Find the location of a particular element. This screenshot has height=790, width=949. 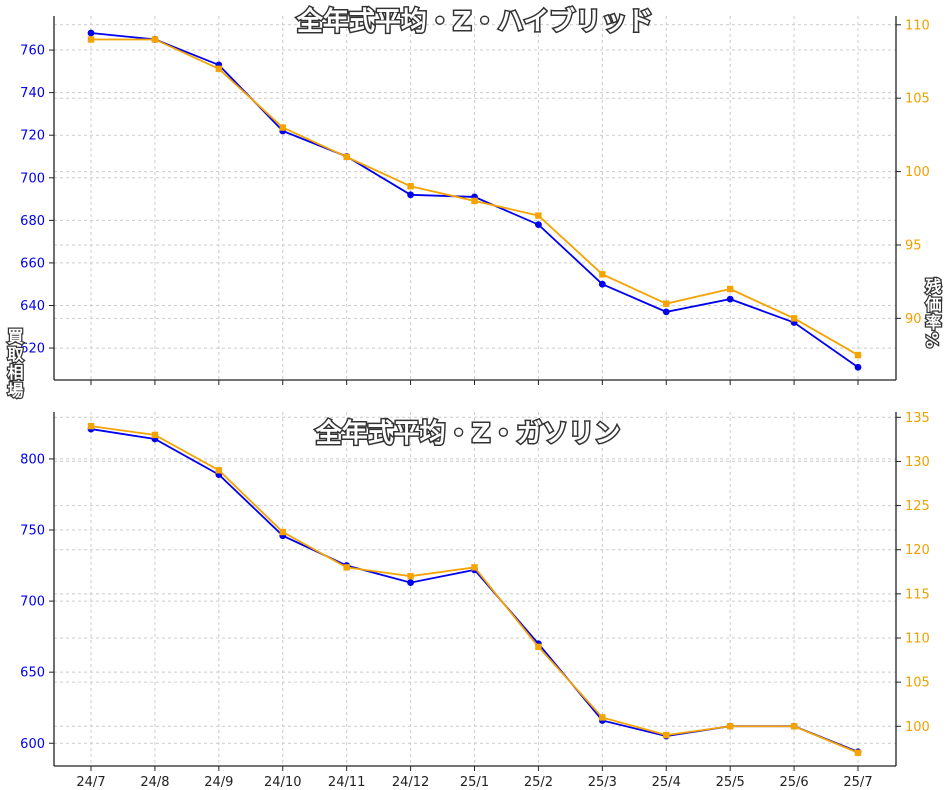

top-left-tick-label: 740 is located at coordinates (32, 93).